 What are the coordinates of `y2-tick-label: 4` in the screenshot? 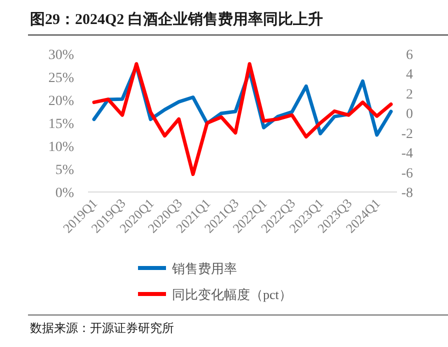 It's located at (409, 75).